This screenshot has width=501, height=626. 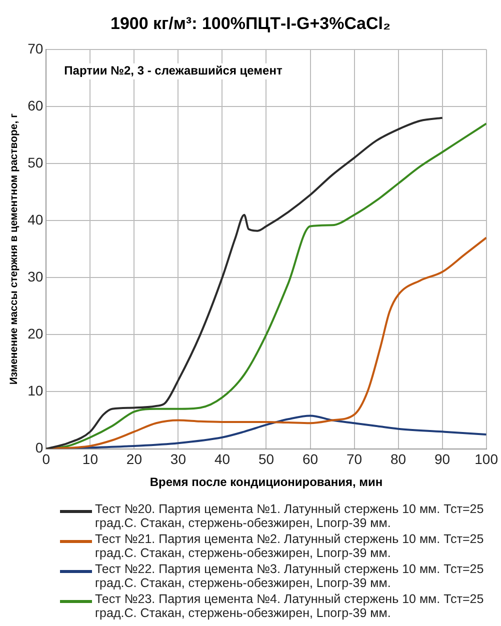 What do you see at coordinates (354, 459) in the screenshot?
I see `x-tick-label: 70` at bounding box center [354, 459].